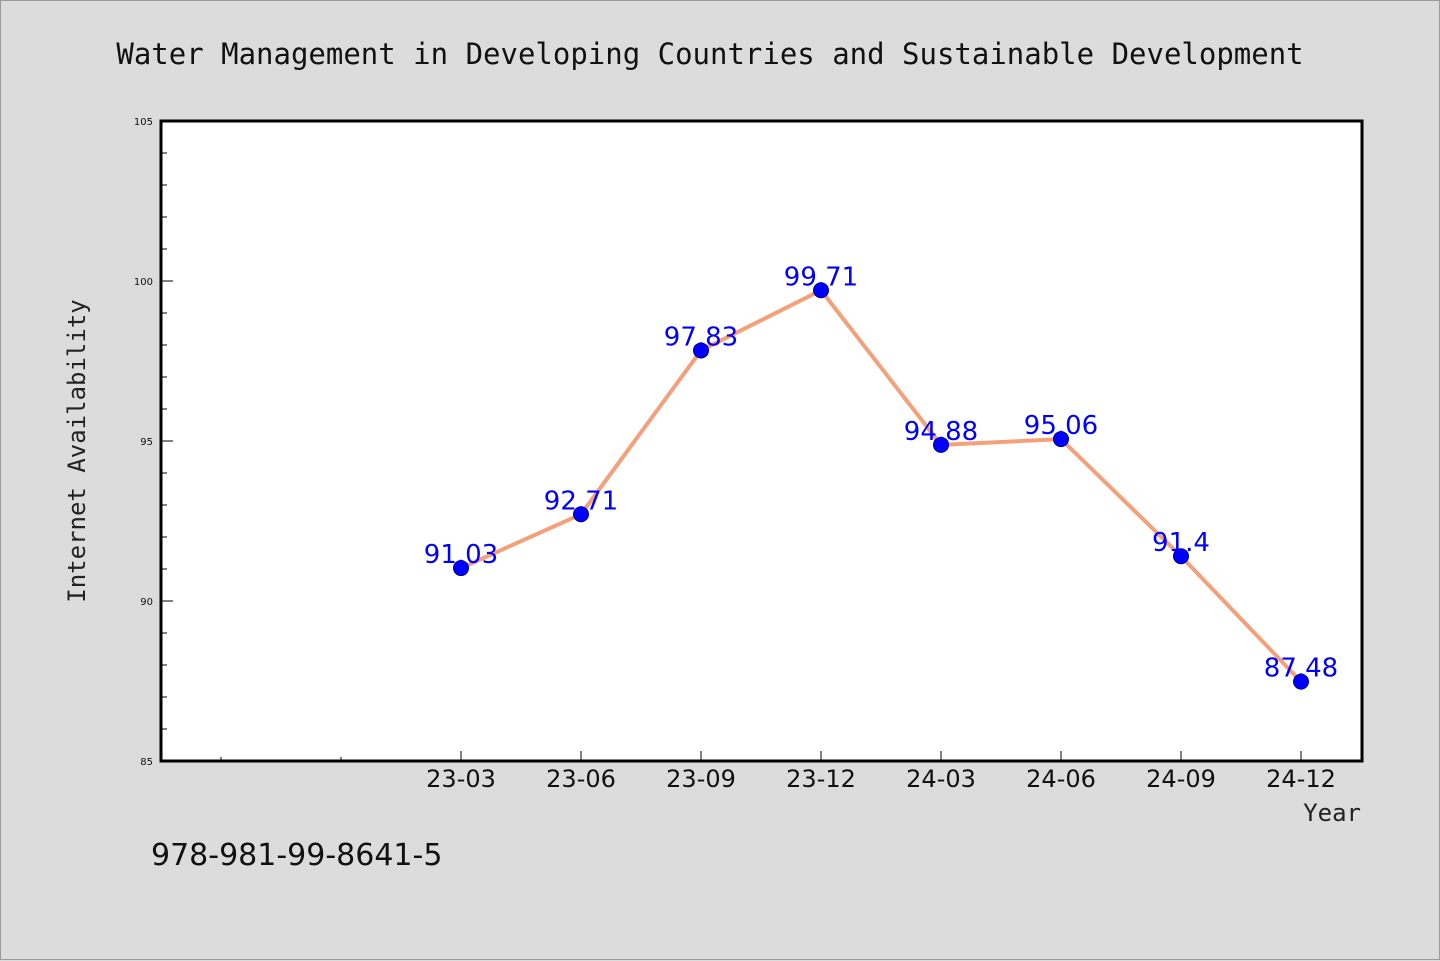 The width and height of the screenshot is (1440, 961). I want to click on x-tick-label: 23-09, so click(701, 779).